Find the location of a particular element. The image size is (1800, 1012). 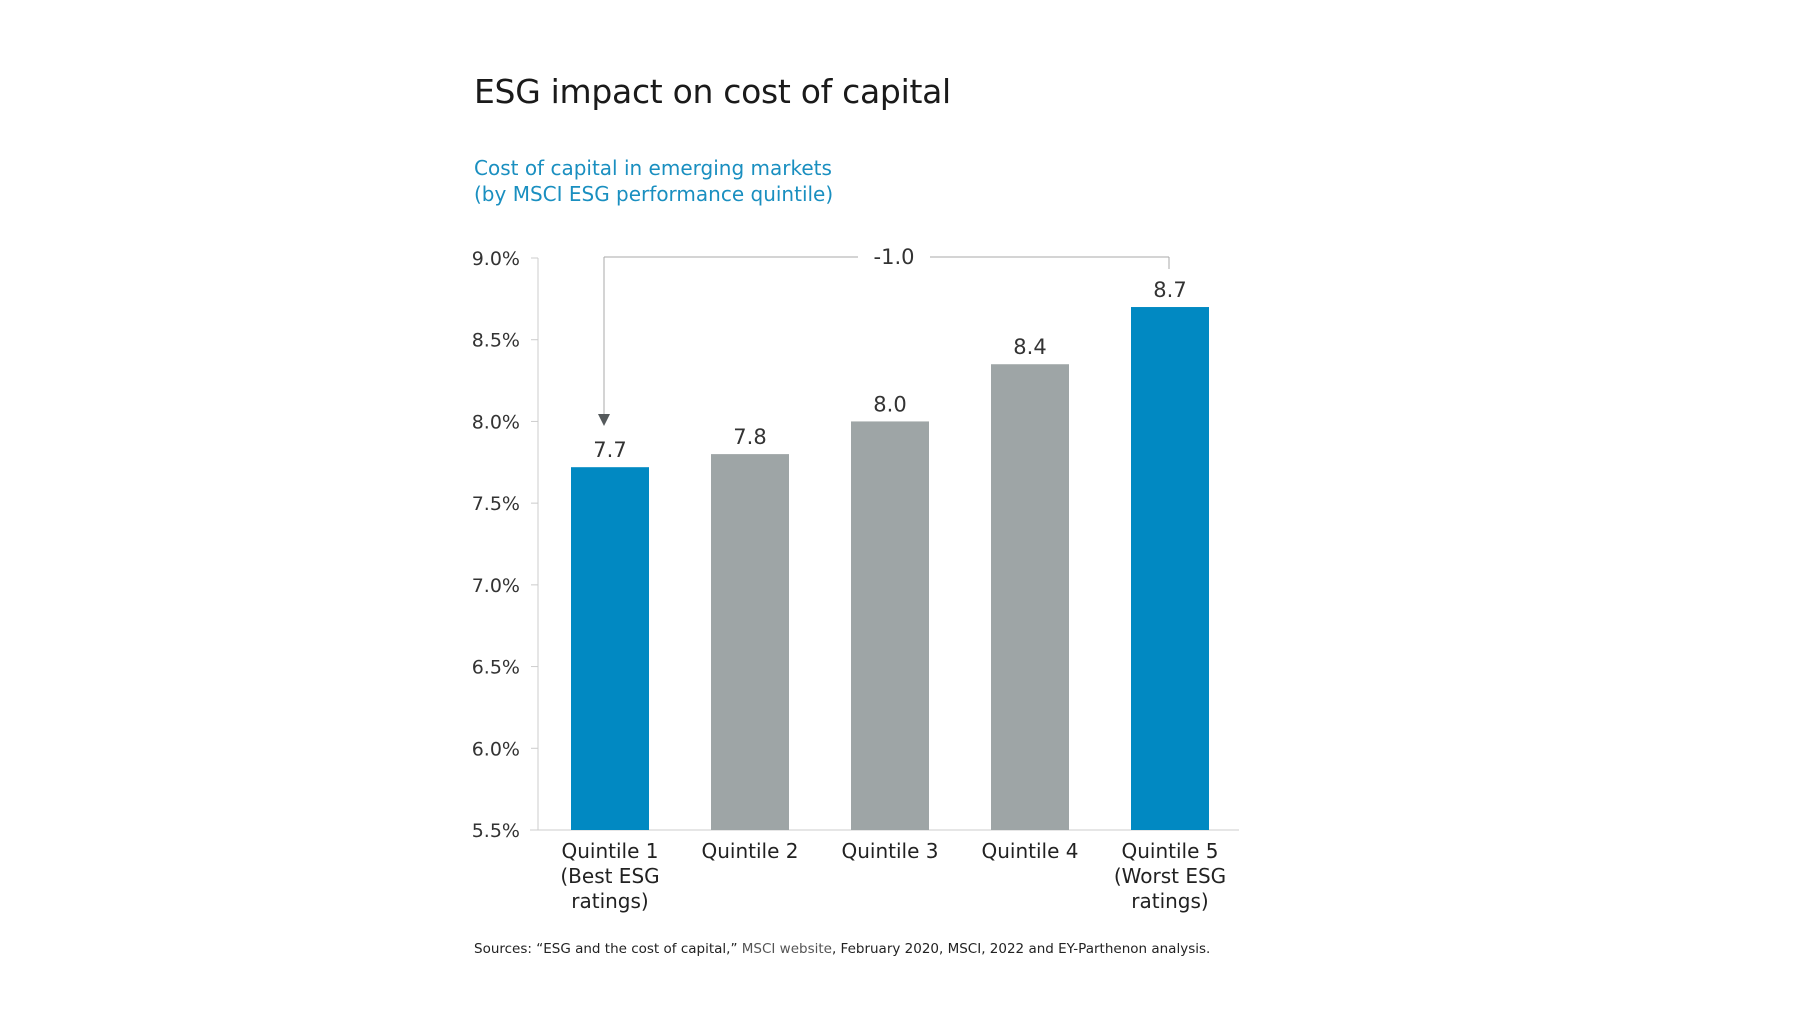

x-tick-label: Quintile 1 is located at coordinates (610, 851).